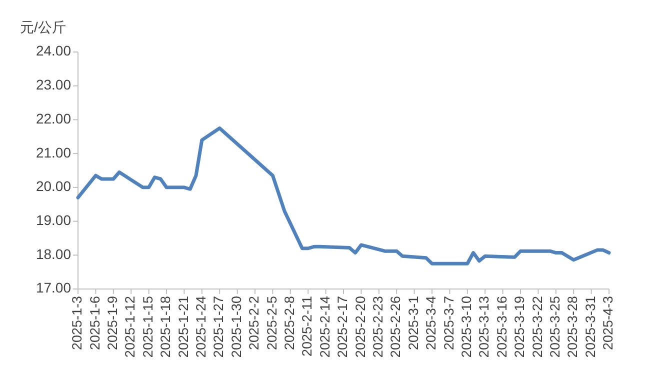 The width and height of the screenshot is (645, 377). What do you see at coordinates (77, 323) in the screenshot?
I see `x-tick-label: 2025-1-3` at bounding box center [77, 323].